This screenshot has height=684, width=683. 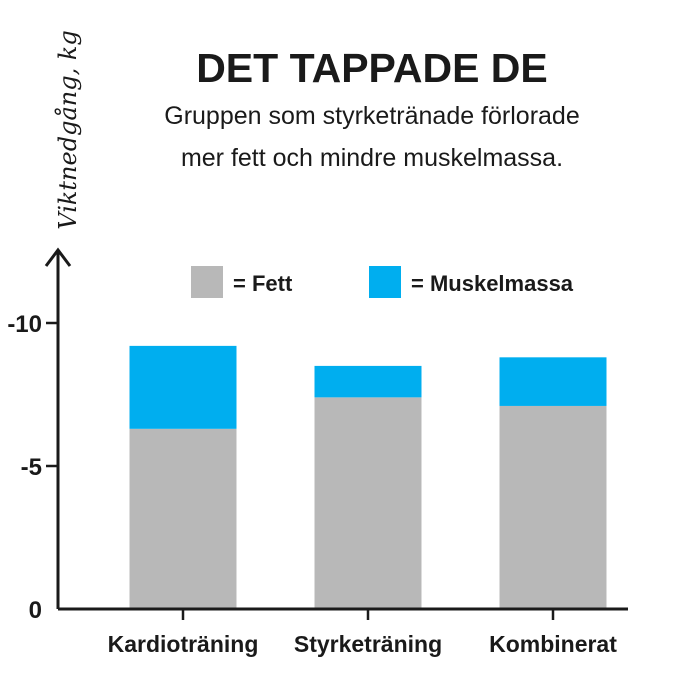 I want to click on legend: = Fett = Muskelmassa, so click(x=382, y=282).